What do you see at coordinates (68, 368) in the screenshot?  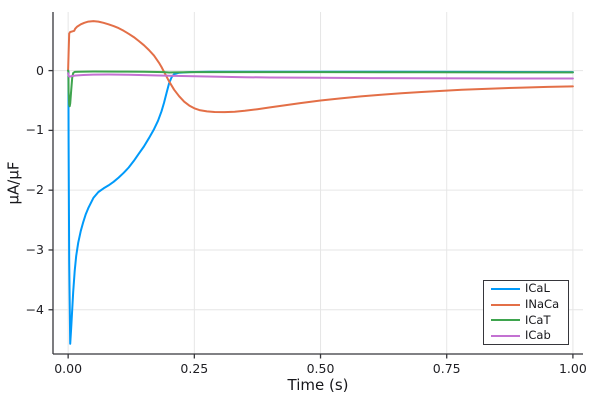 I see `x-tick-label: 0.00` at bounding box center [68, 368].